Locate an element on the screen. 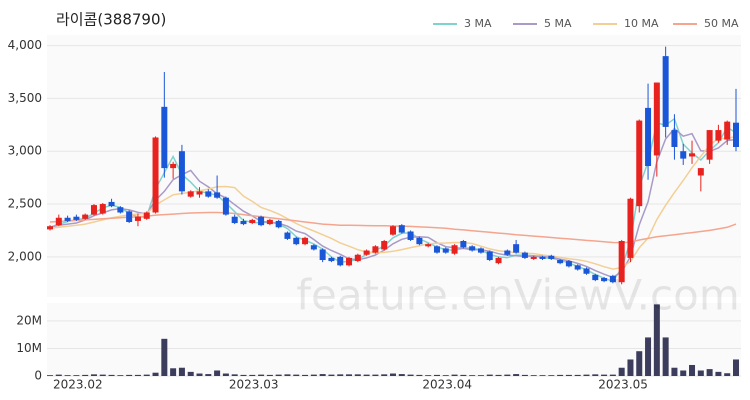 This screenshot has width=750, height=400. legend-label: 3 MA is located at coordinates (478, 23).